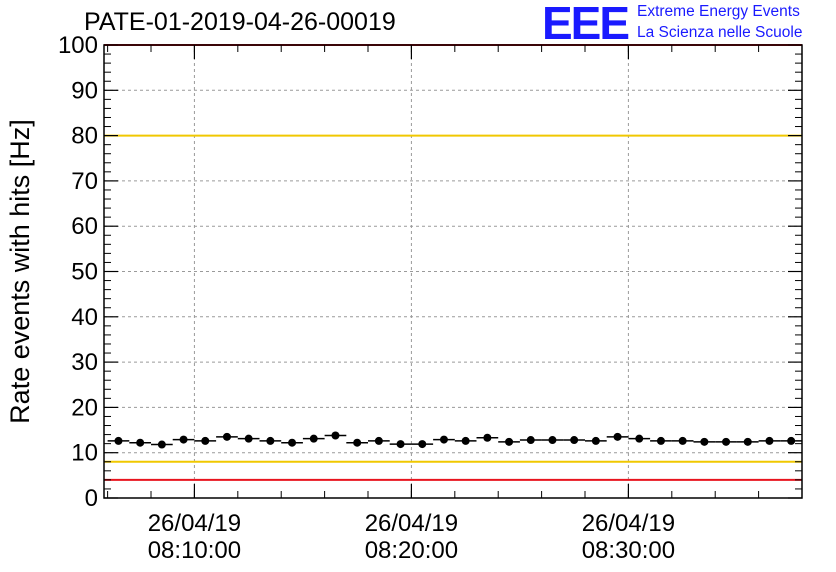  I want to click on data-points, so click(454, 440).